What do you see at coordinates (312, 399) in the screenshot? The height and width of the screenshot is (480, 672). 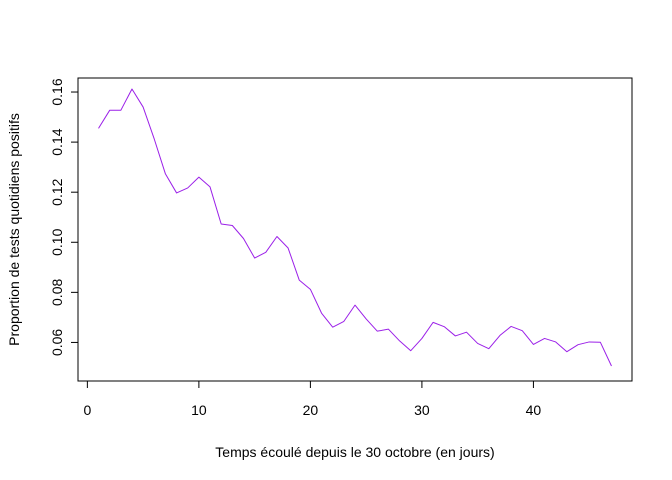 I see `x-axis: 0 10 20 30 40` at bounding box center [312, 399].